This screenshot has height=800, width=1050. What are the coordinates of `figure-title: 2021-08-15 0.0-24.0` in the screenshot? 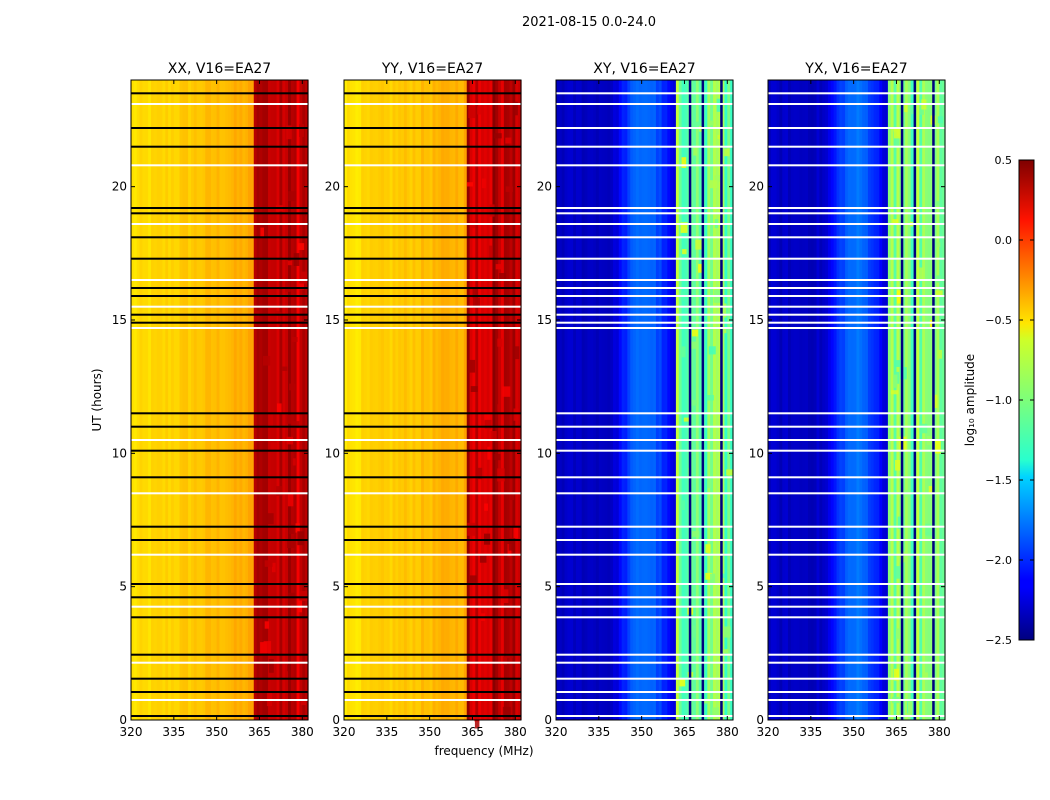 It's located at (589, 22).